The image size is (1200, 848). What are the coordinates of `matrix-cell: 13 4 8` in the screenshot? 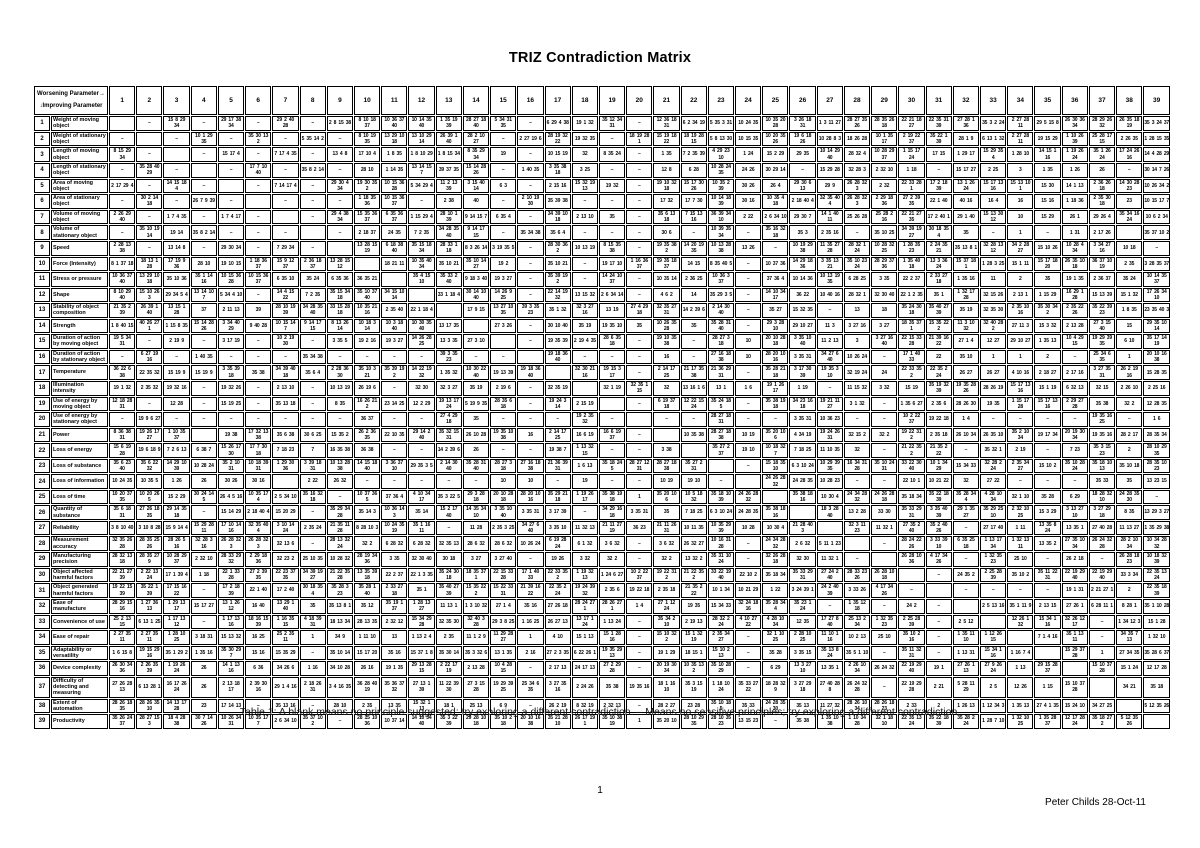 It's located at (339, 154).